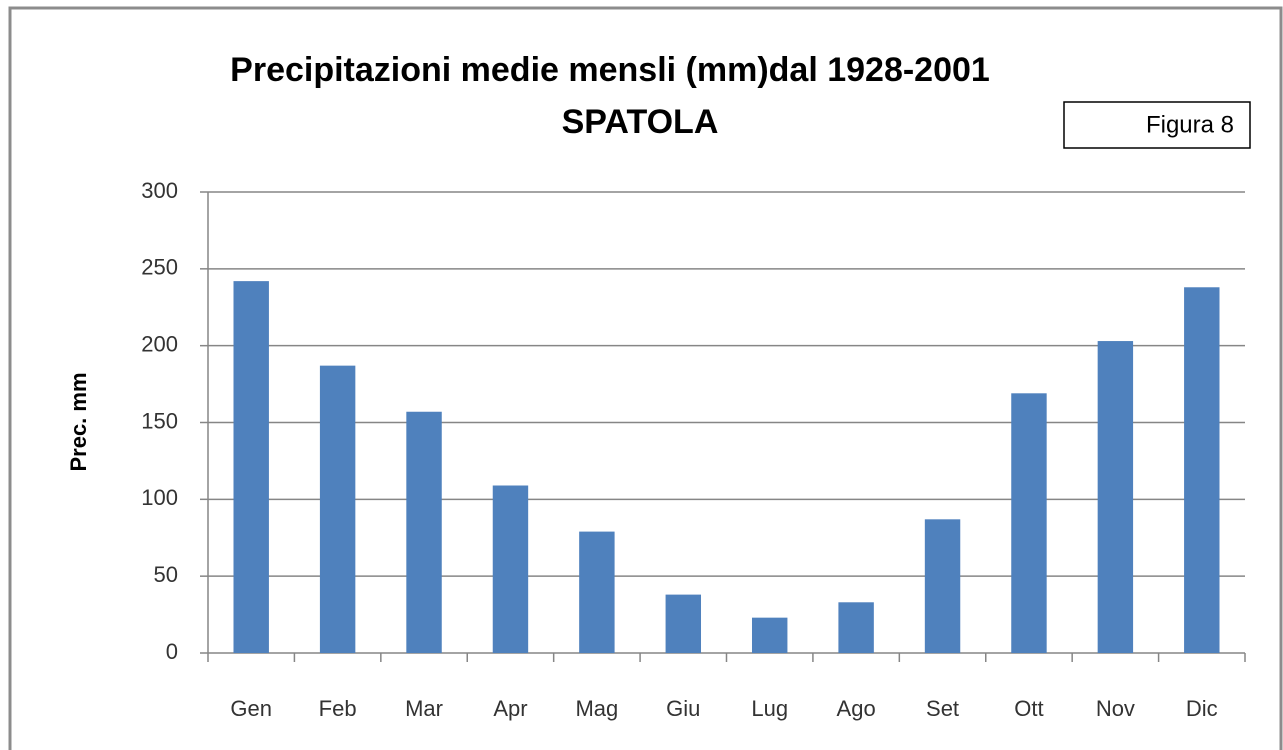 This screenshot has width=1283, height=750. I want to click on x-tick-label: Lug, so click(769, 708).